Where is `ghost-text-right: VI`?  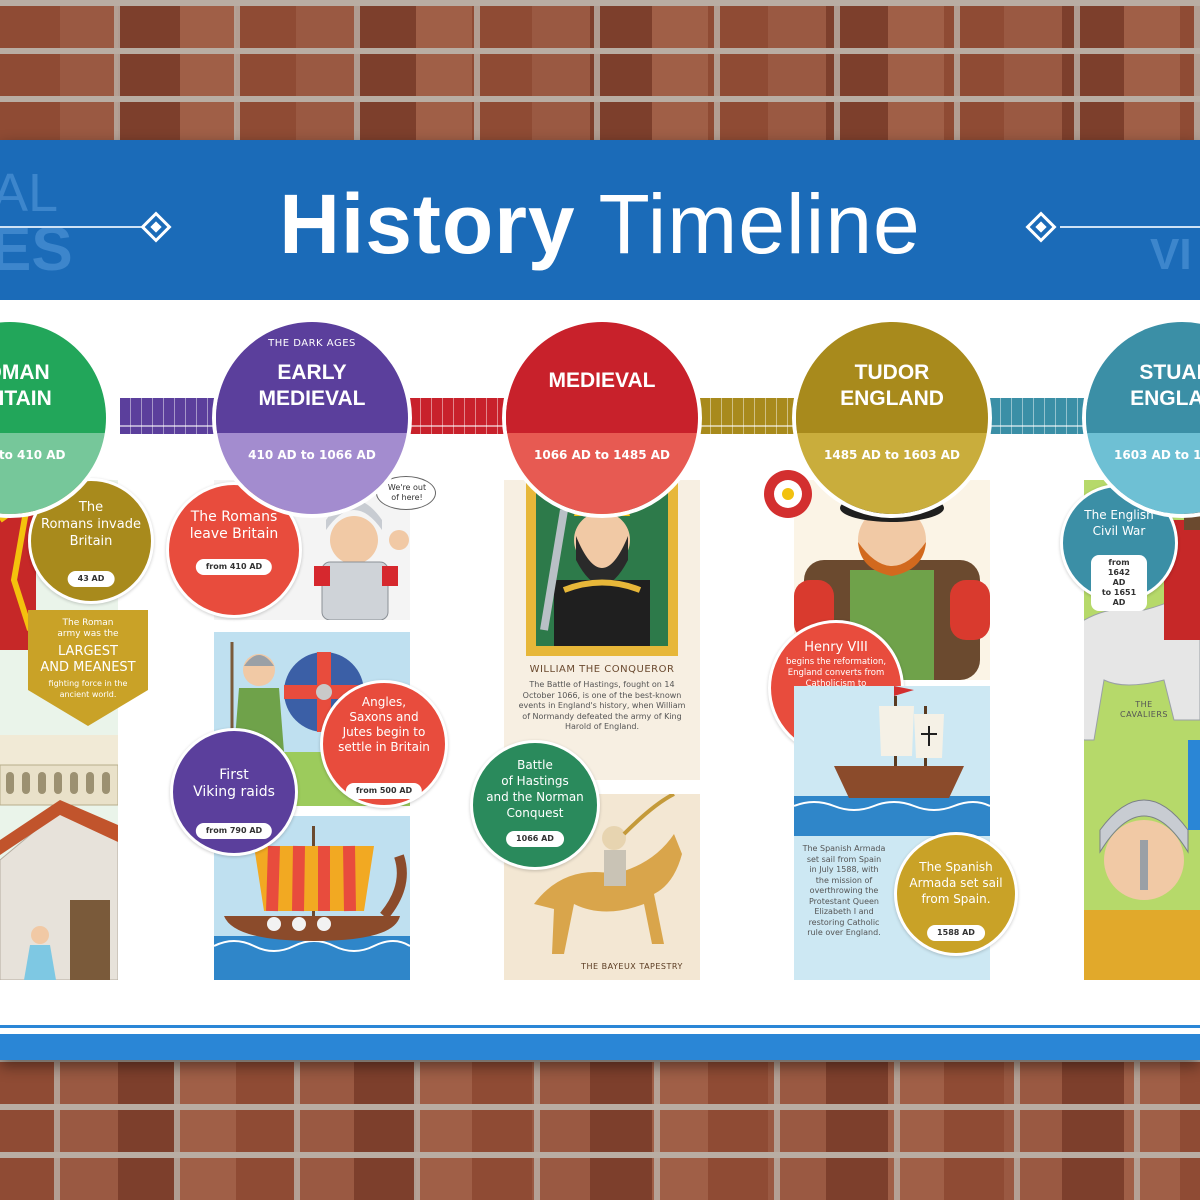
ghost-text-right: VI is located at coordinates (1171, 254).